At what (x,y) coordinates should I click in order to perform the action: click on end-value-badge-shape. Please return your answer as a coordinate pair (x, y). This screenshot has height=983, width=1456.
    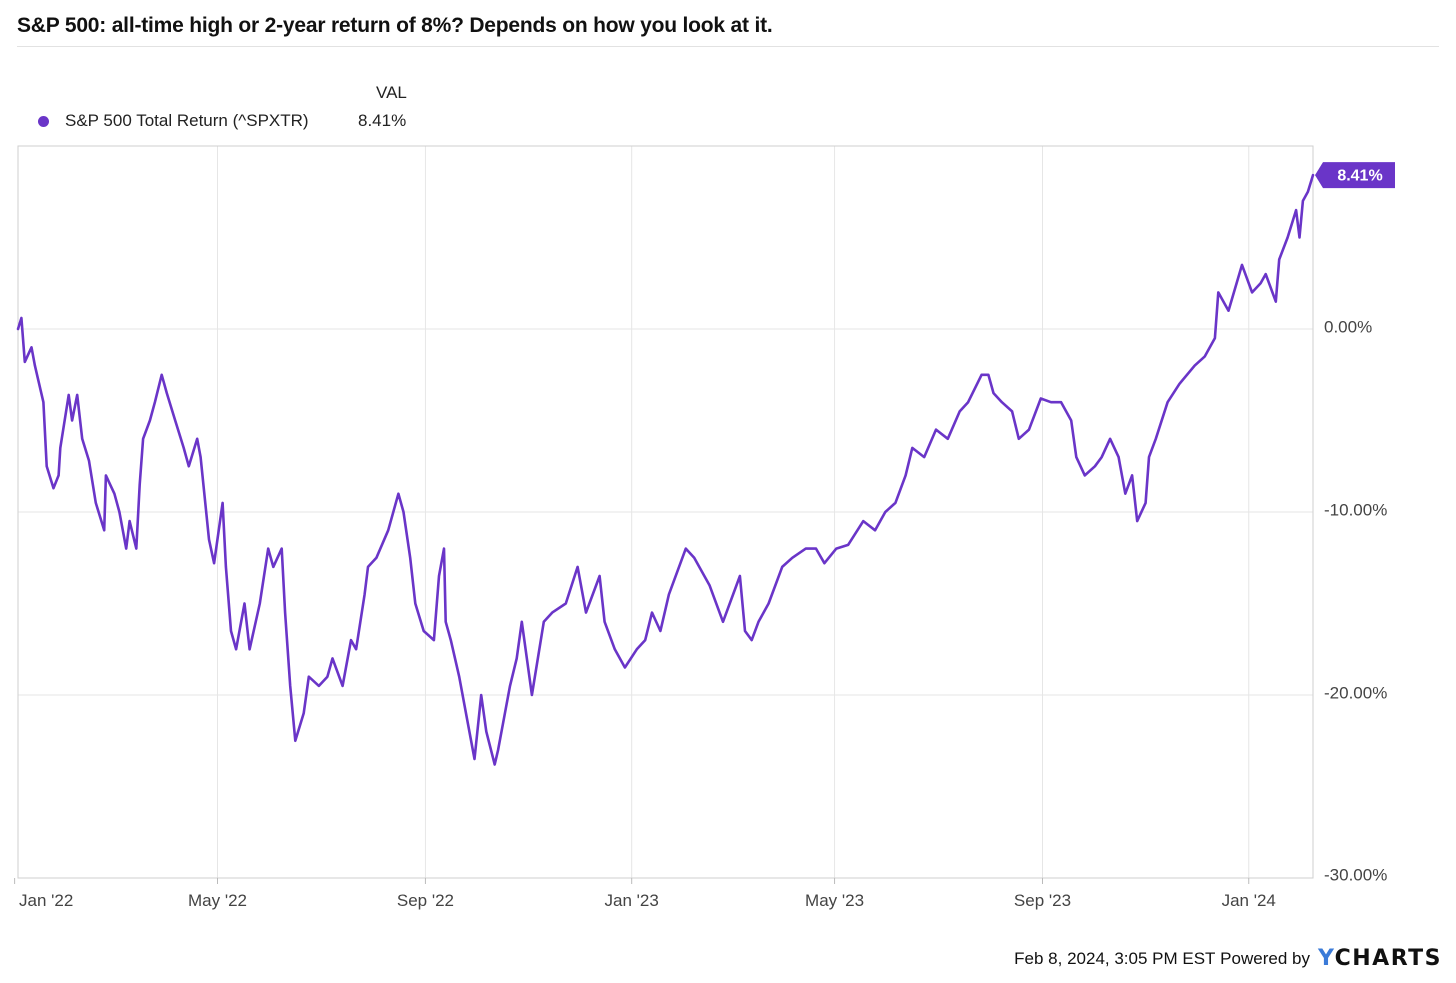
    Looking at the image, I should click on (1355, 175).